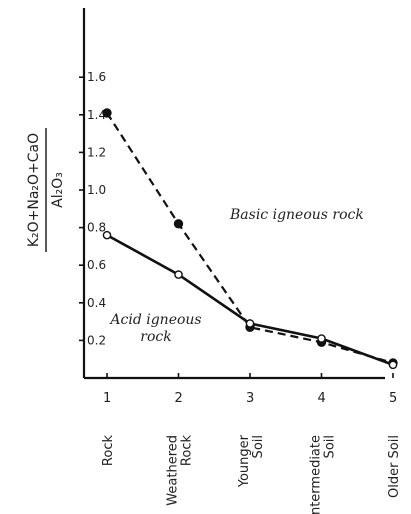  I want to click on category-label-line: Younger, so click(244, 461).